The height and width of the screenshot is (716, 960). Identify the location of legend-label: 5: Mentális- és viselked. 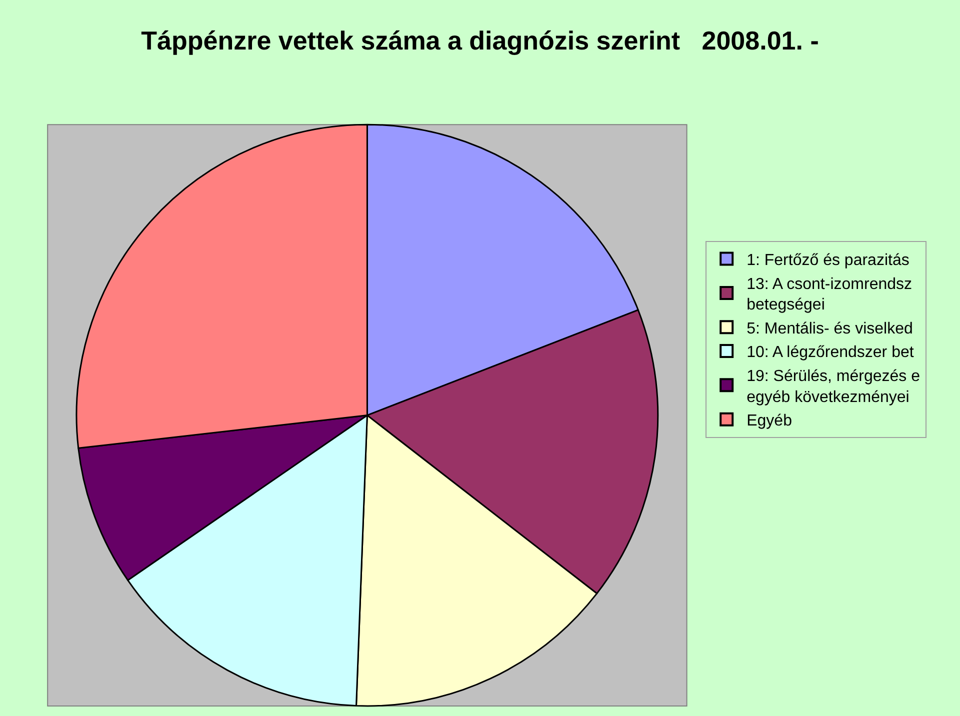
(829, 329).